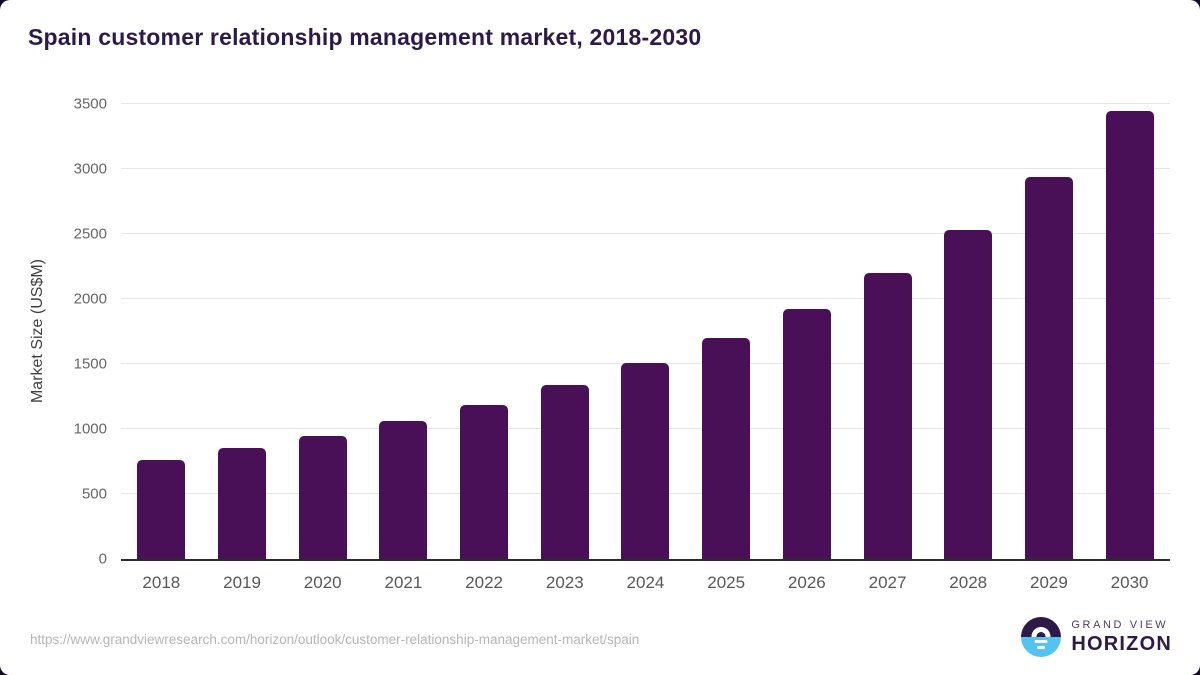  What do you see at coordinates (968, 582) in the screenshot?
I see `x-tick-label-2028: 2028` at bounding box center [968, 582].